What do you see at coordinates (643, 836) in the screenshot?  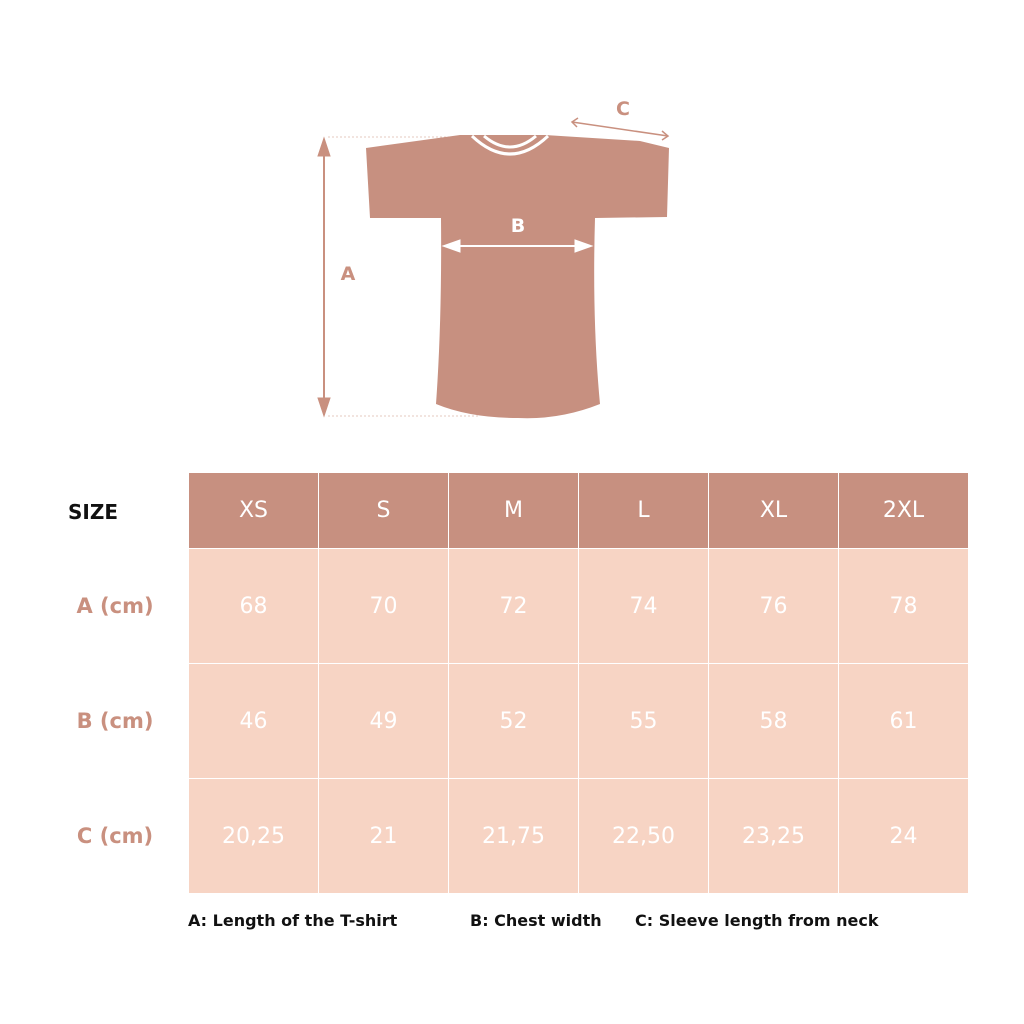 I see `cell: 22,50` at bounding box center [643, 836].